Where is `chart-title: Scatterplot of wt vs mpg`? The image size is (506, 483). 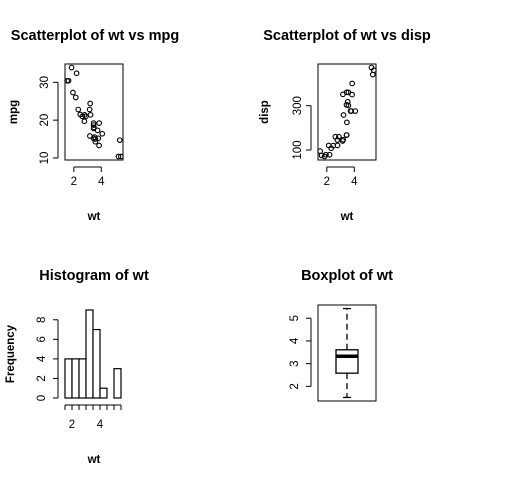
chart-title: Scatterplot of wt vs mpg is located at coordinates (95, 36).